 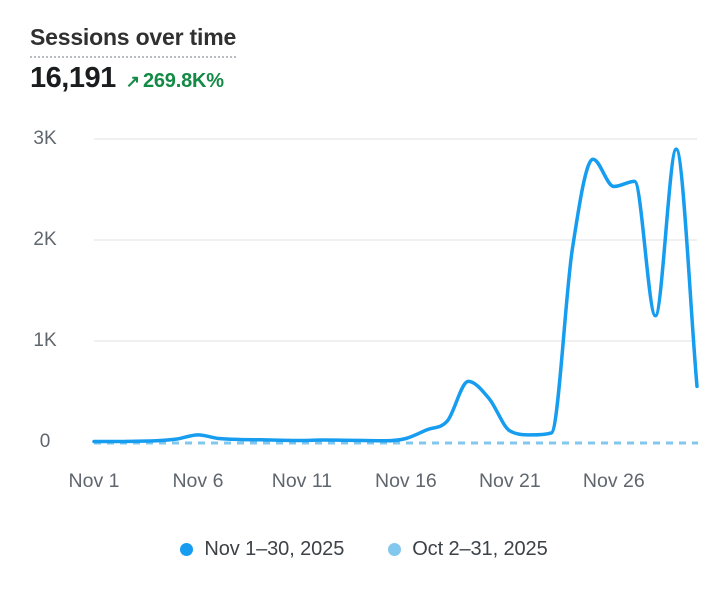 What do you see at coordinates (274, 549) in the screenshot?
I see `legend-label-current: Nov 1–30, 2025` at bounding box center [274, 549].